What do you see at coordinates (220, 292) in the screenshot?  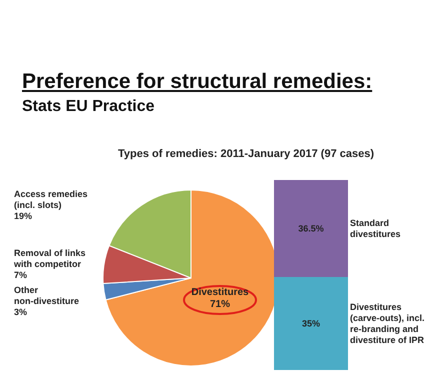 I see `slice-label: Divestitures` at bounding box center [220, 292].